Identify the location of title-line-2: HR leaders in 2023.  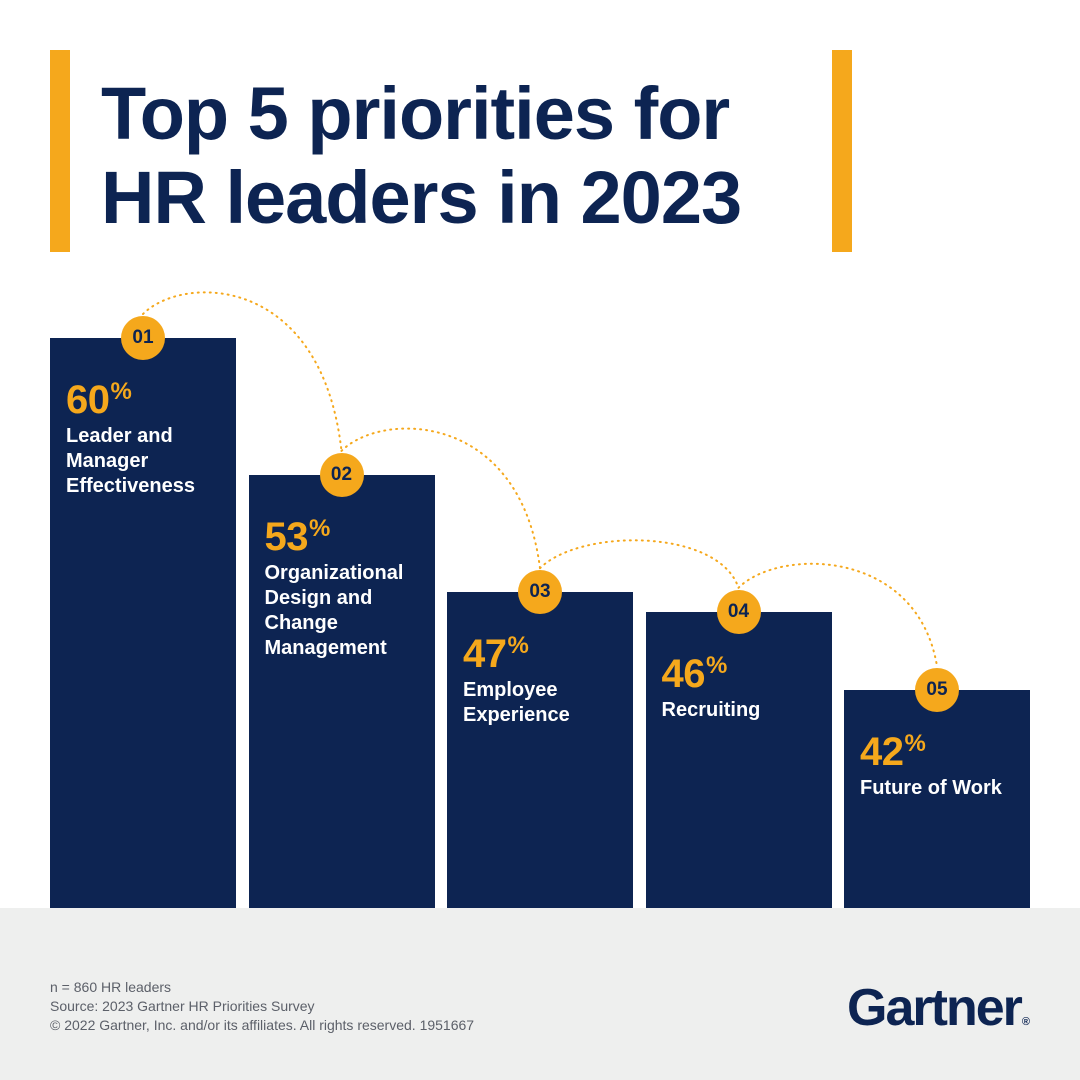
(421, 197).